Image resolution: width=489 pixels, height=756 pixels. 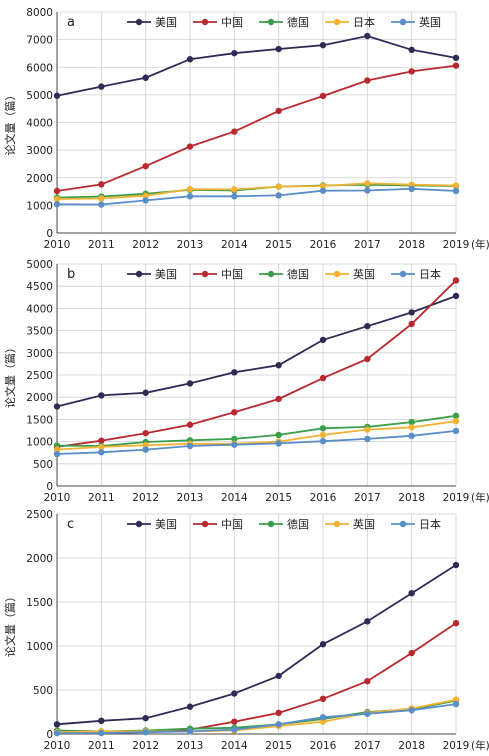 I want to click on legend-entry: 德国, so click(x=298, y=22).